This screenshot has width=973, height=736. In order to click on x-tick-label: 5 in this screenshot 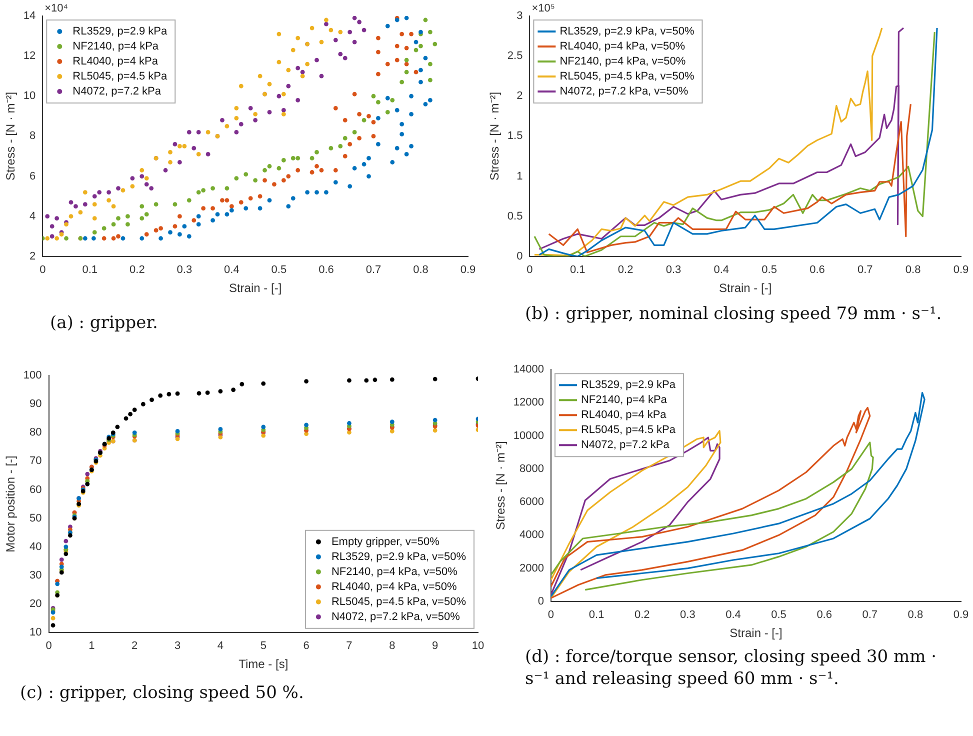, I will do `click(263, 646)`.